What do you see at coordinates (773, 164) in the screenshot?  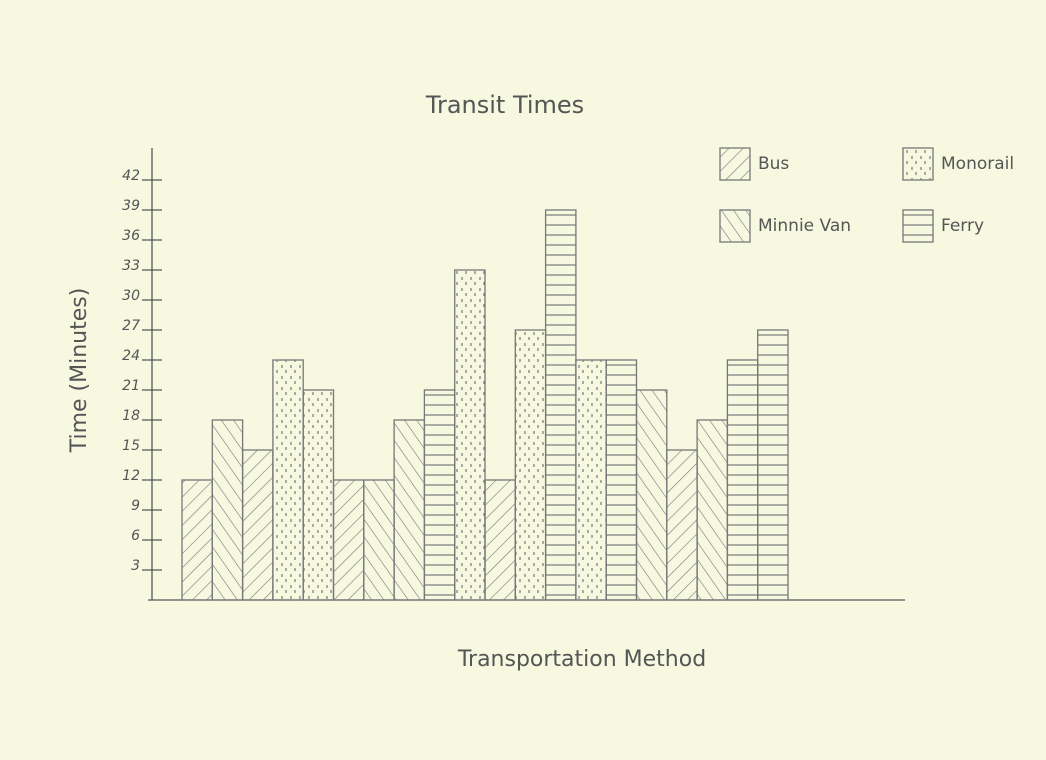 I see `legend-label: Bus` at bounding box center [773, 164].